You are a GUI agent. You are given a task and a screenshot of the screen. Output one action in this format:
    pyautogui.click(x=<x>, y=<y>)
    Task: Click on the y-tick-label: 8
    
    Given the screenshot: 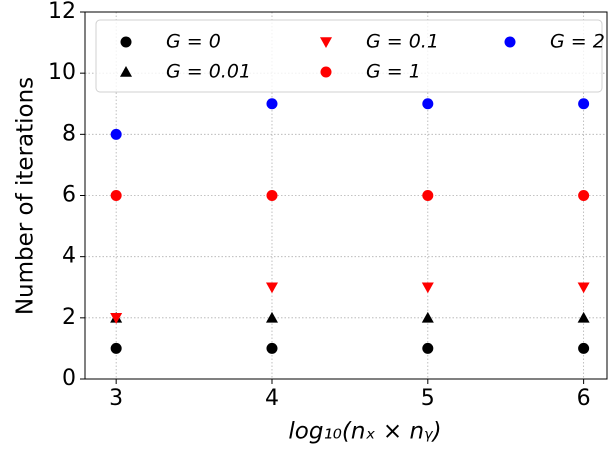 What is the action you would take?
    pyautogui.click(x=69, y=133)
    